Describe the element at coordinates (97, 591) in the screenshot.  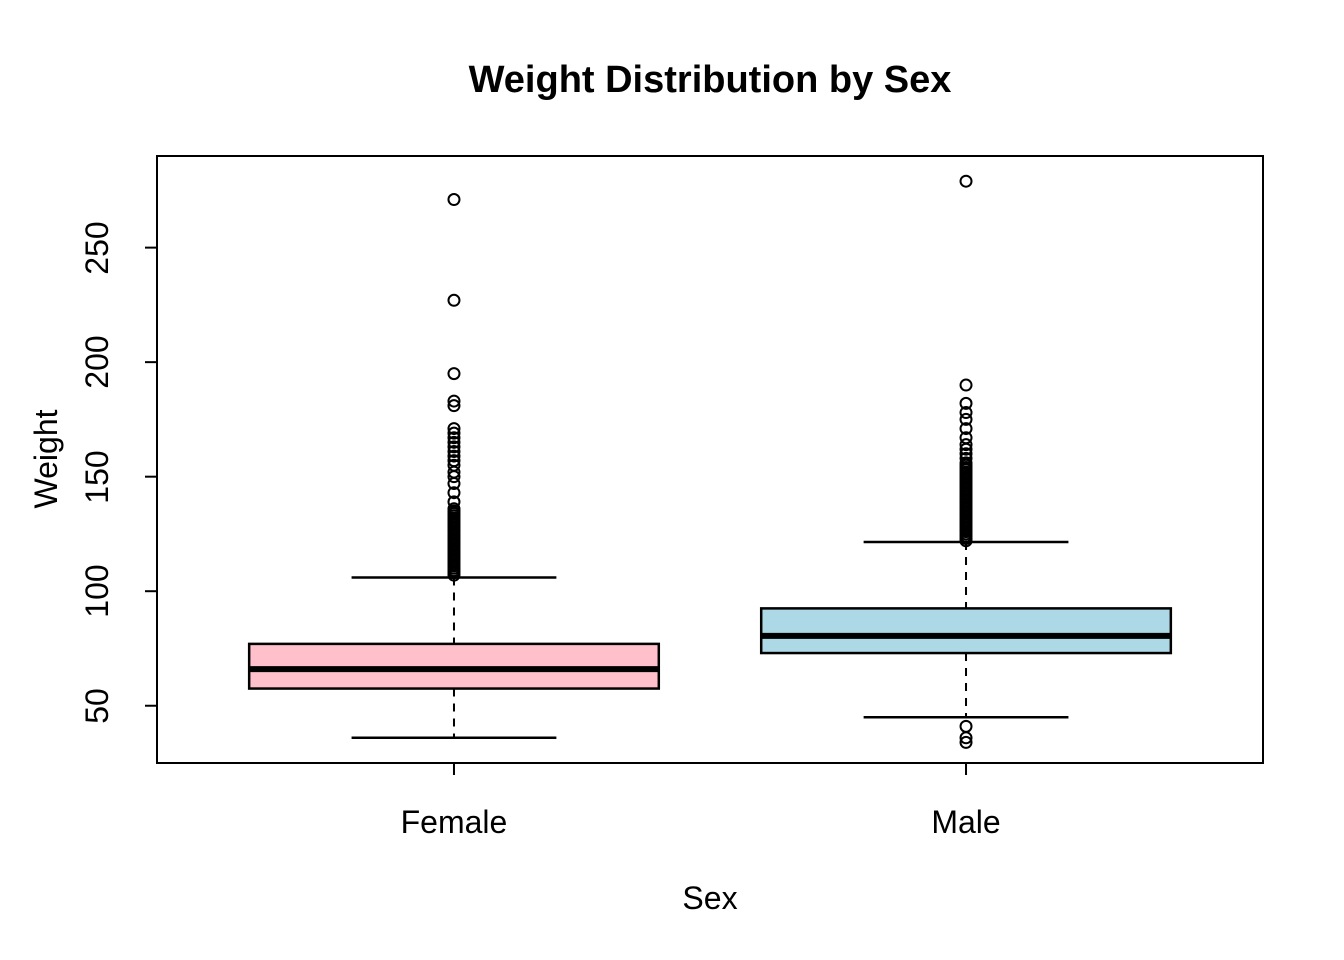
I see `y-tick-label-100: 100` at that location.